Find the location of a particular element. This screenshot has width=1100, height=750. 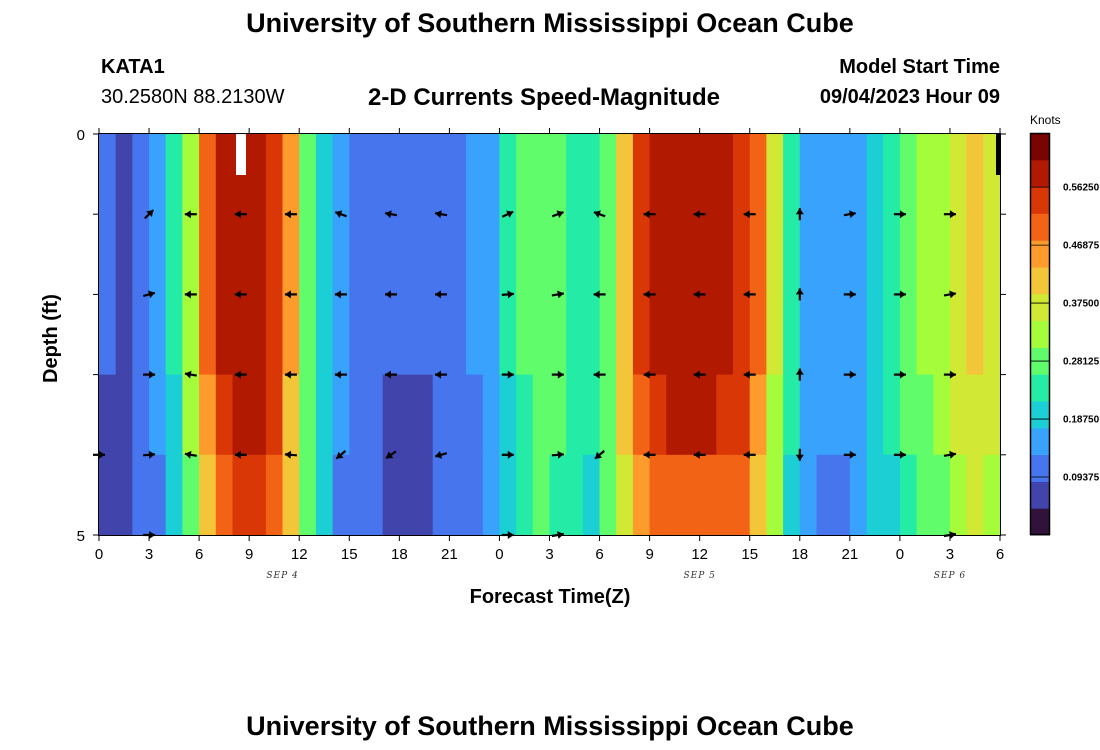

model-start-time: 09/04/2023 Hour 09 is located at coordinates (909, 97).